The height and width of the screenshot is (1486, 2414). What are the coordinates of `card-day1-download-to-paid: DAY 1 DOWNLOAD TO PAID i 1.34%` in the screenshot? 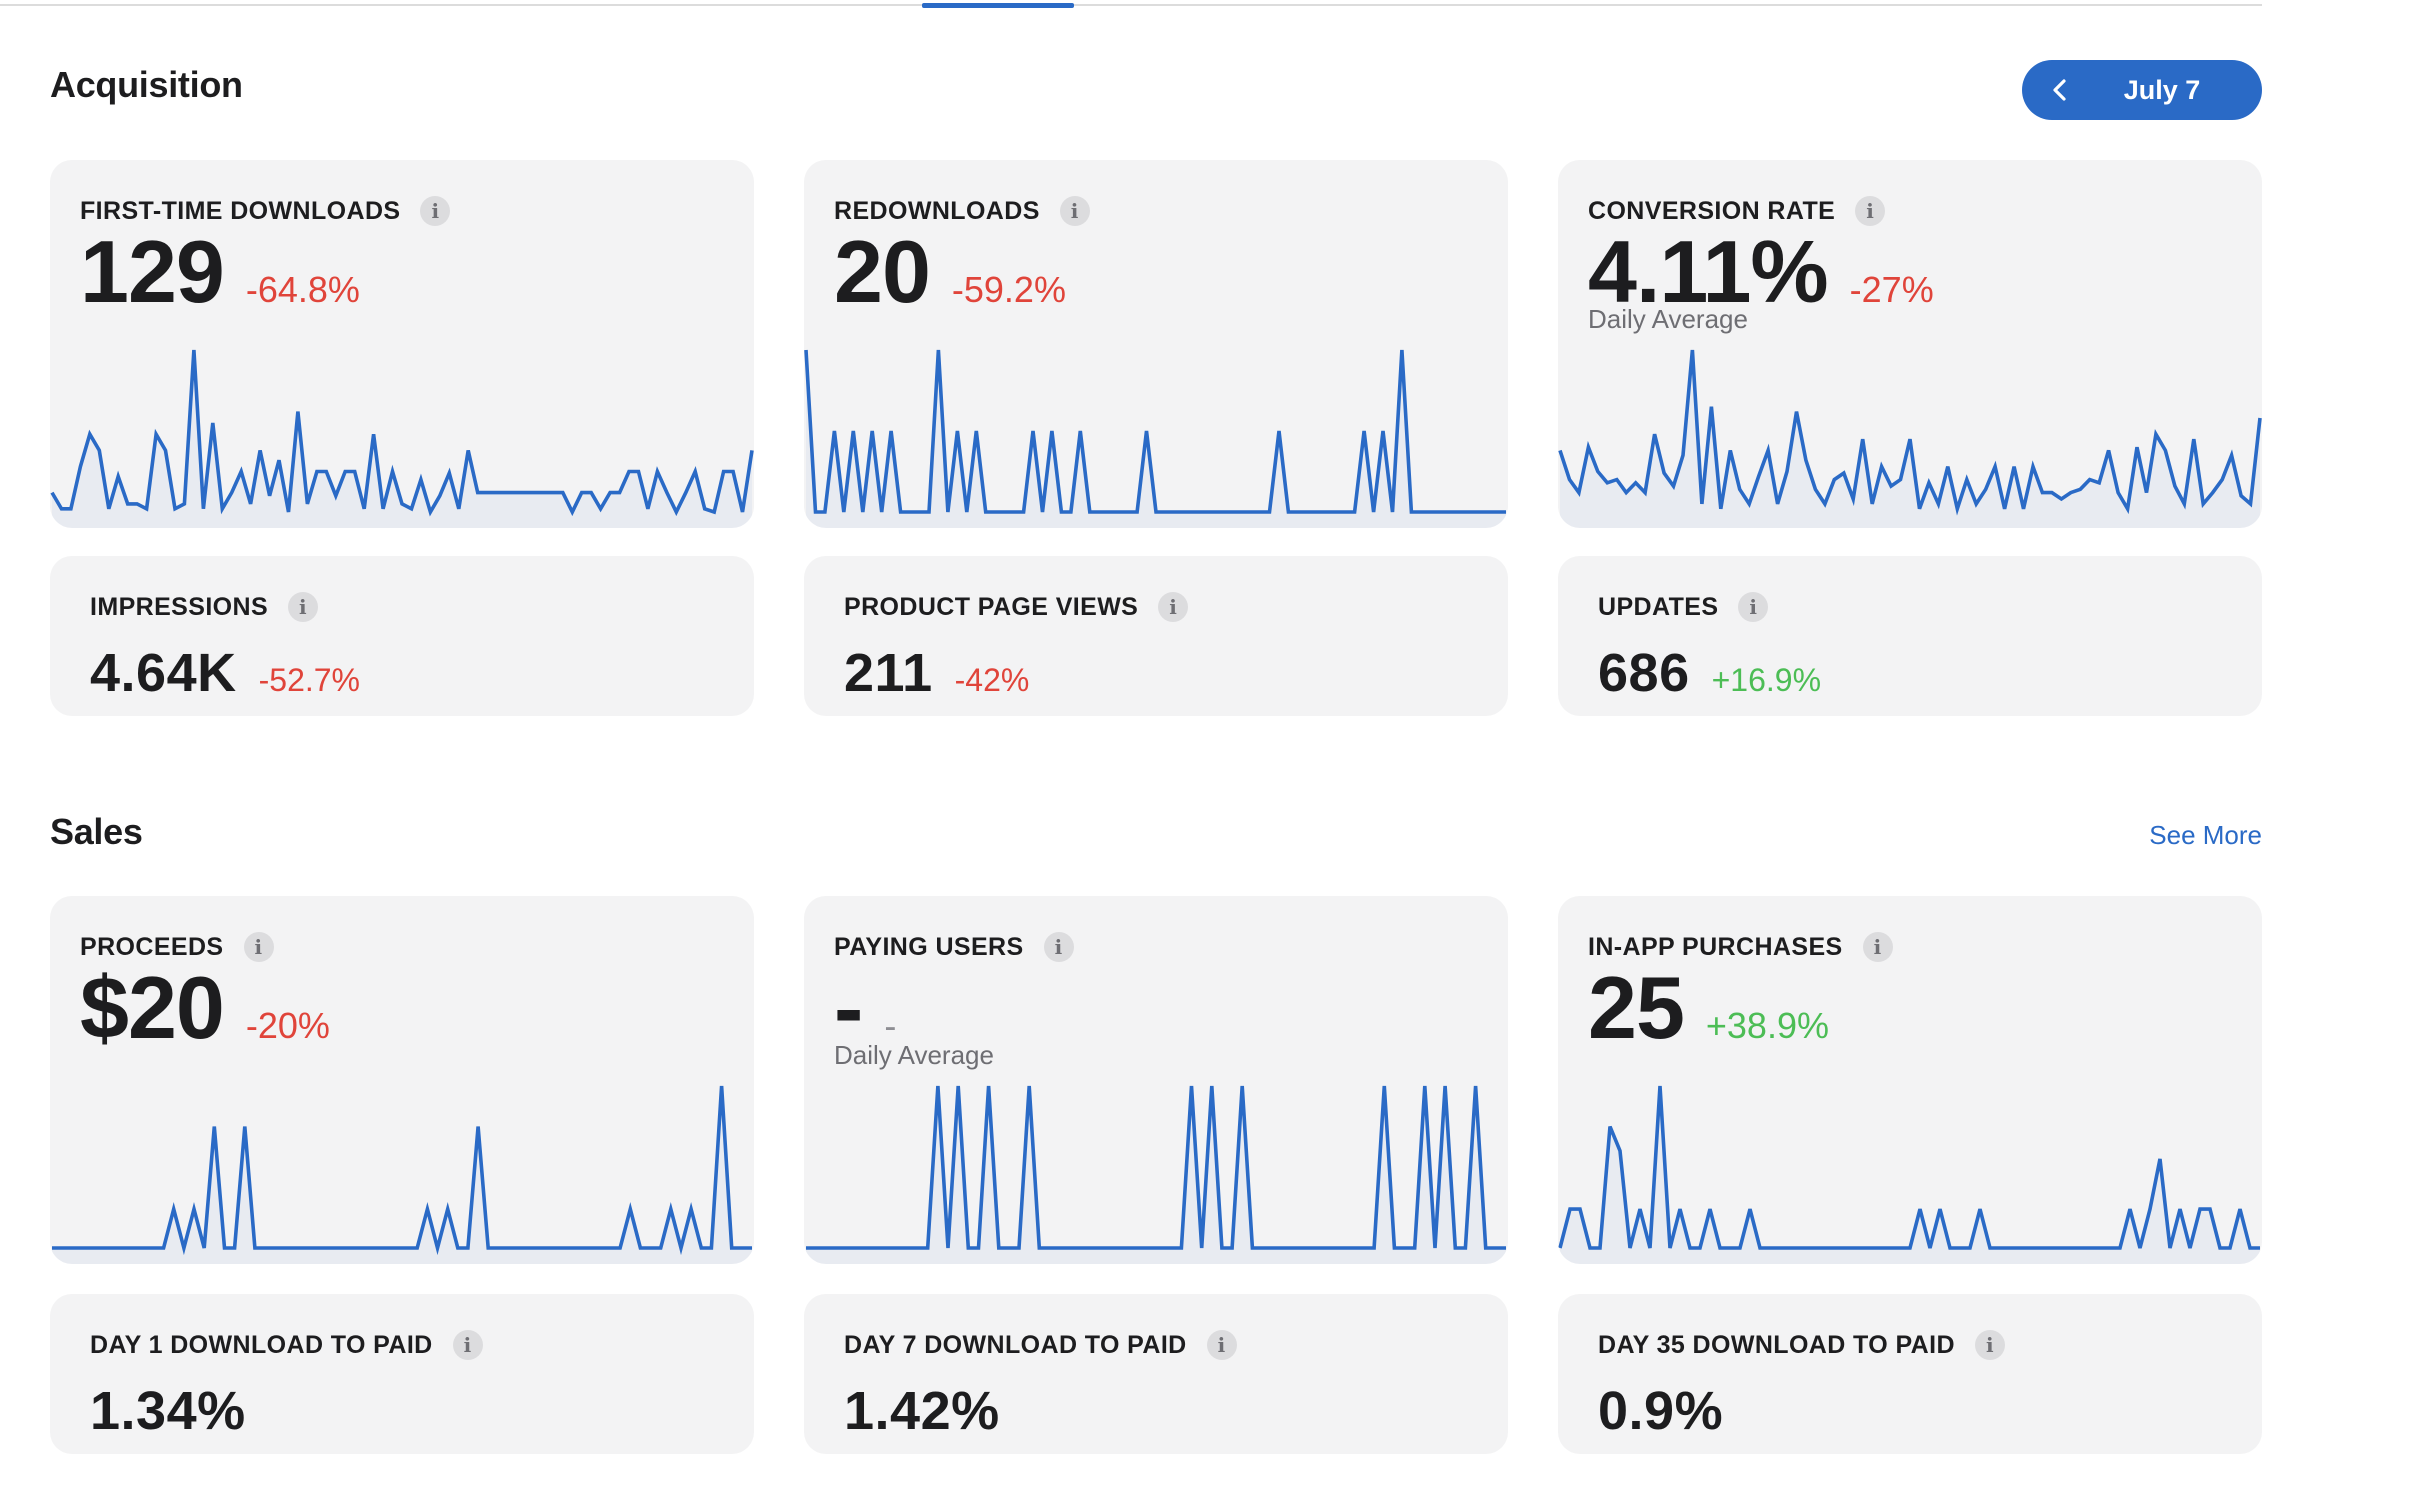 It's located at (402, 1374).